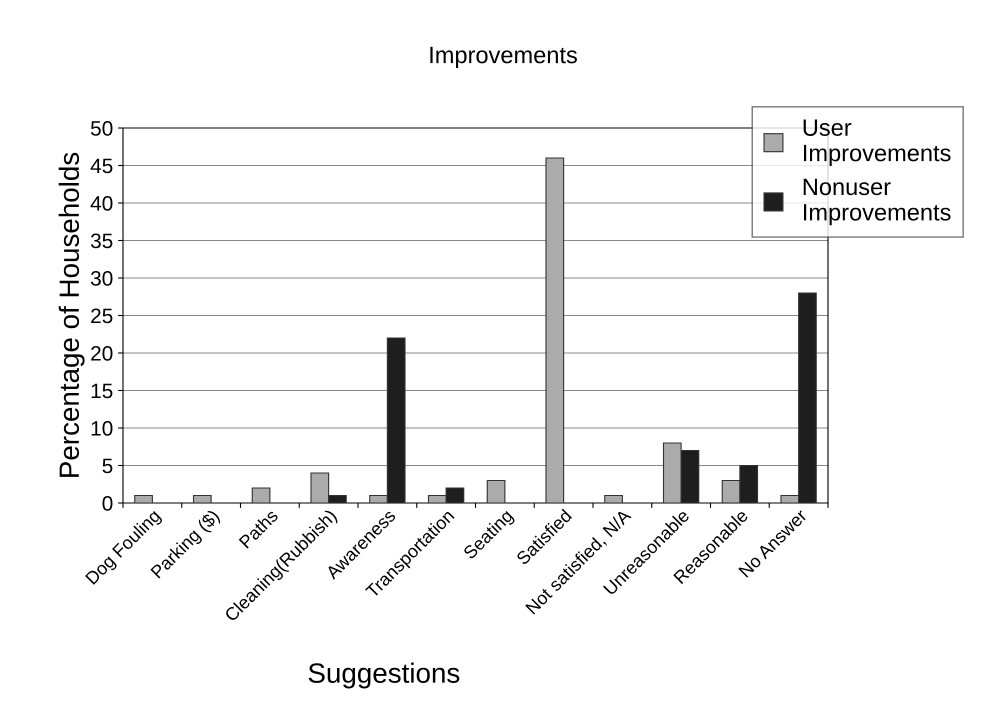 The width and height of the screenshot is (987, 703). Describe the element at coordinates (101, 166) in the screenshot. I see `y-tick-label: 45` at that location.